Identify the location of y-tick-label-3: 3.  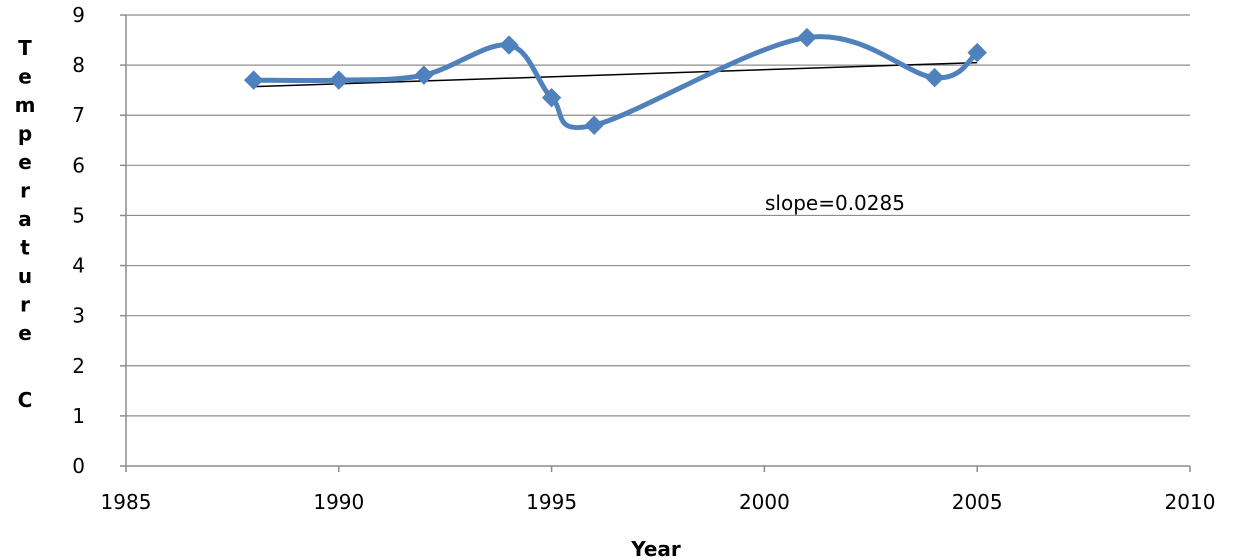
(78, 316).